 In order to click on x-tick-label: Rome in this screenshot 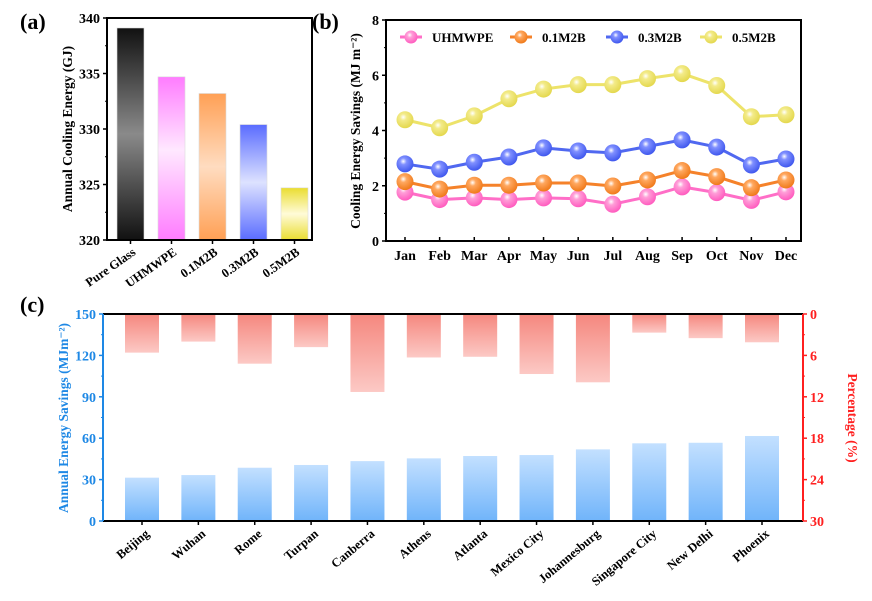, I will do `click(248, 541)`.